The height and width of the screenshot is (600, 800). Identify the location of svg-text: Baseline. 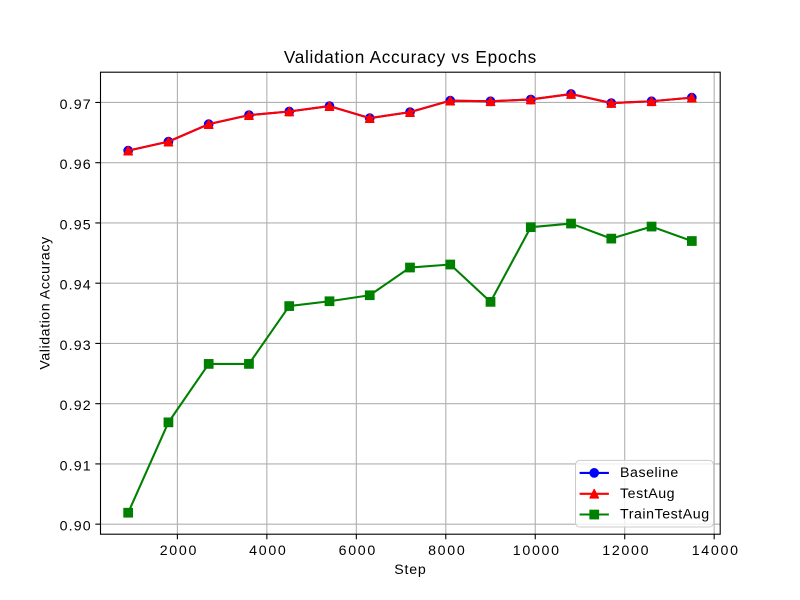
(649, 473).